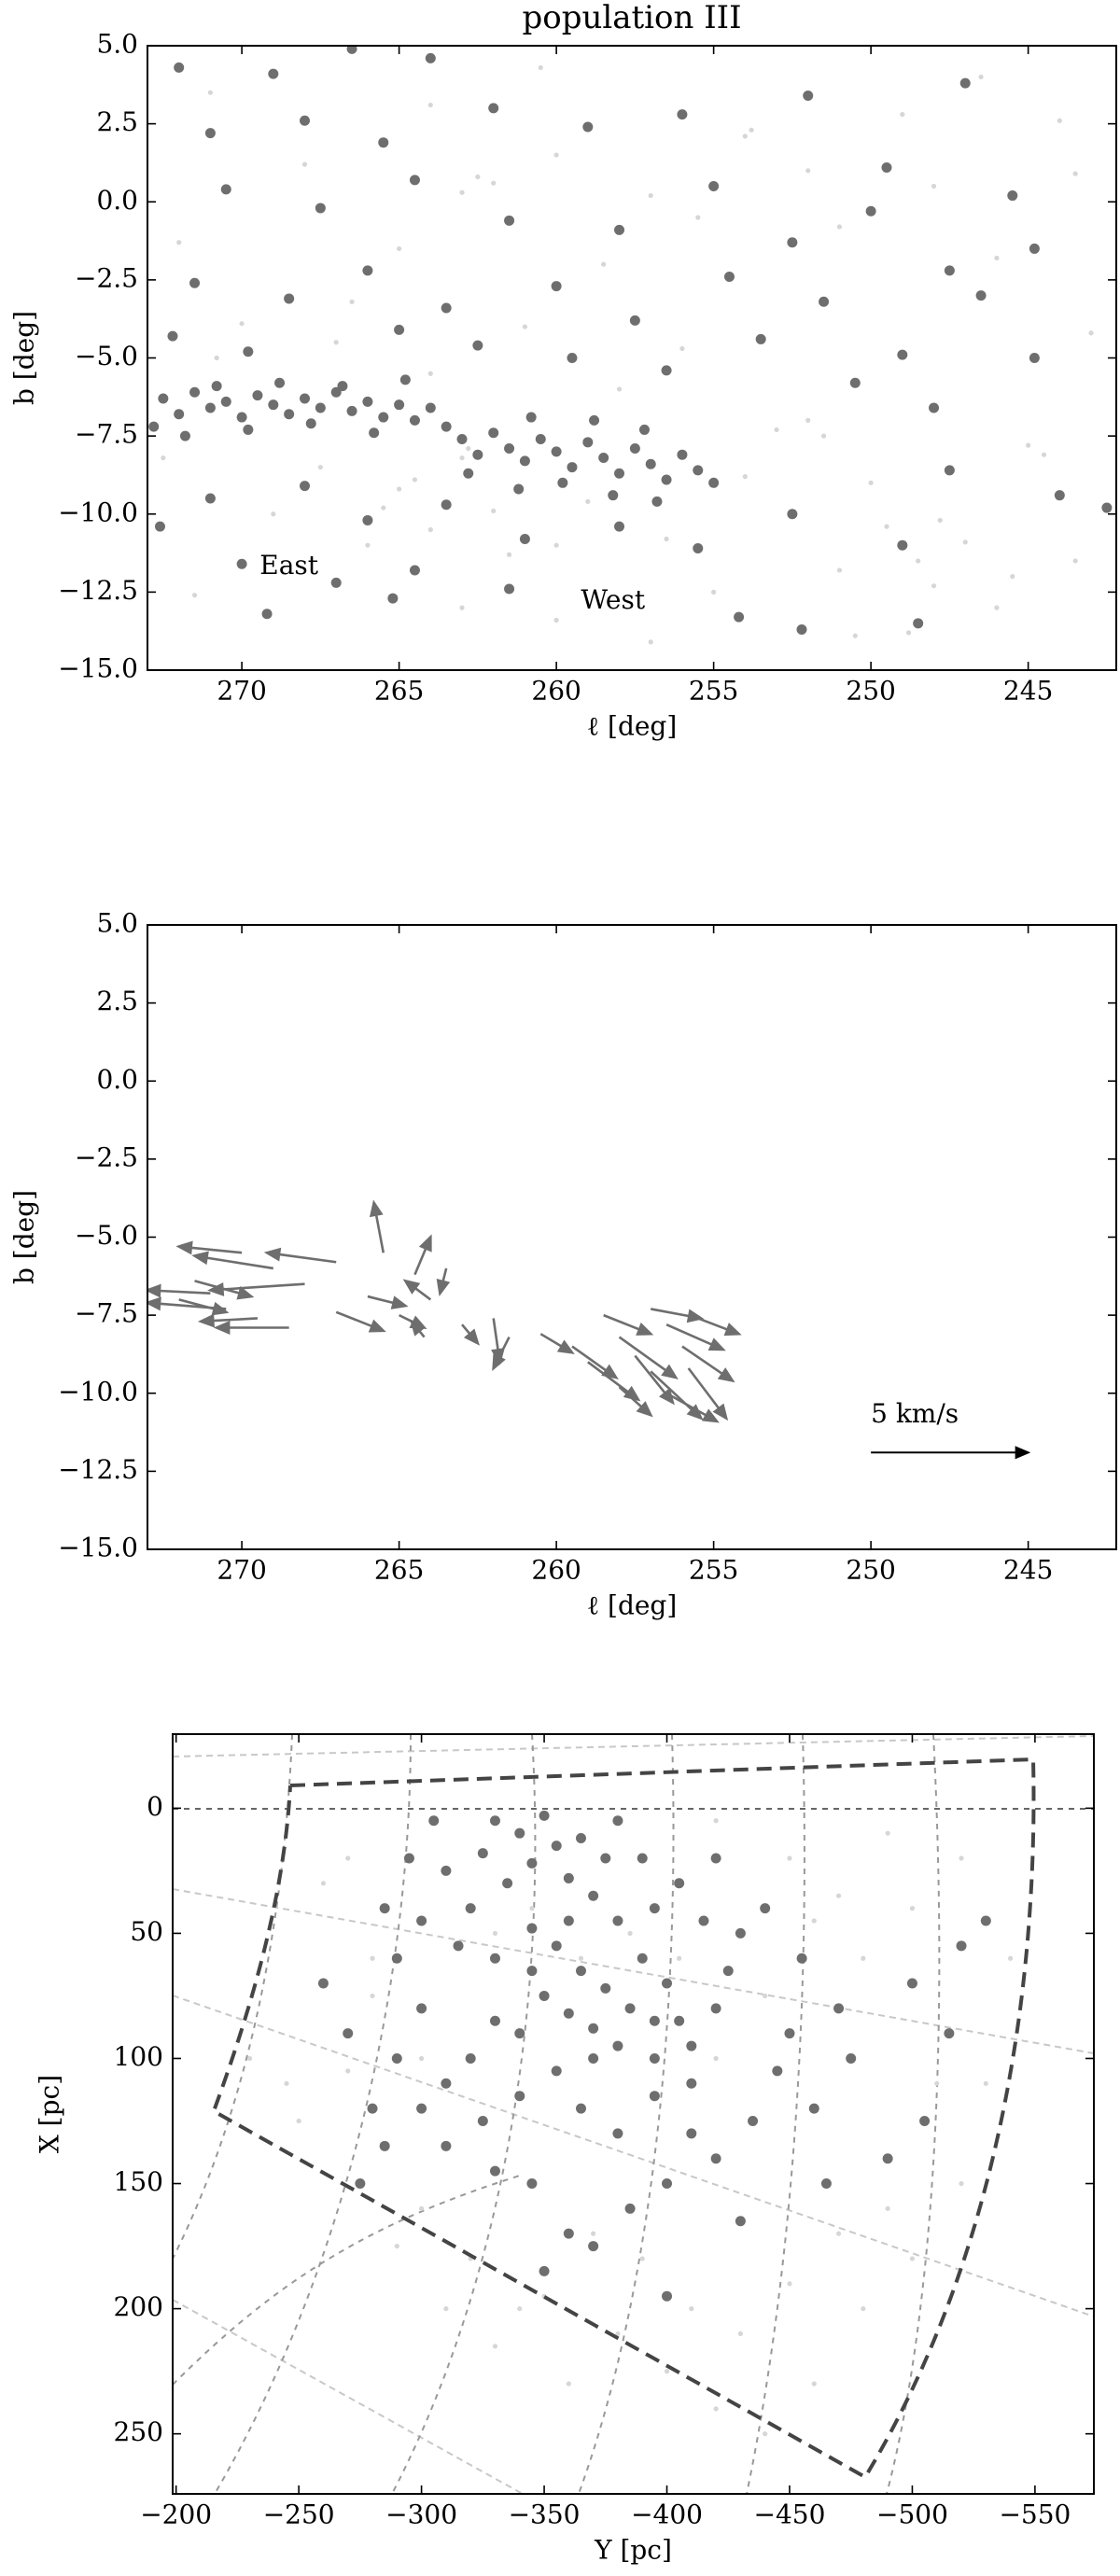 The width and height of the screenshot is (1120, 2576). I want to click on x-tick-label: 255, so click(713, 691).